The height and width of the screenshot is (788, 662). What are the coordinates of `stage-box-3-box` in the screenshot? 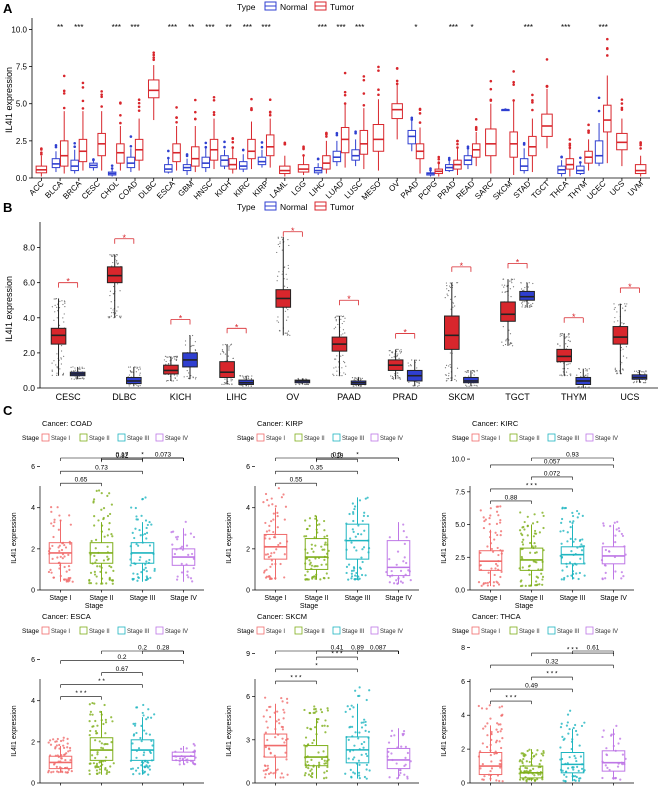 It's located at (357, 541).